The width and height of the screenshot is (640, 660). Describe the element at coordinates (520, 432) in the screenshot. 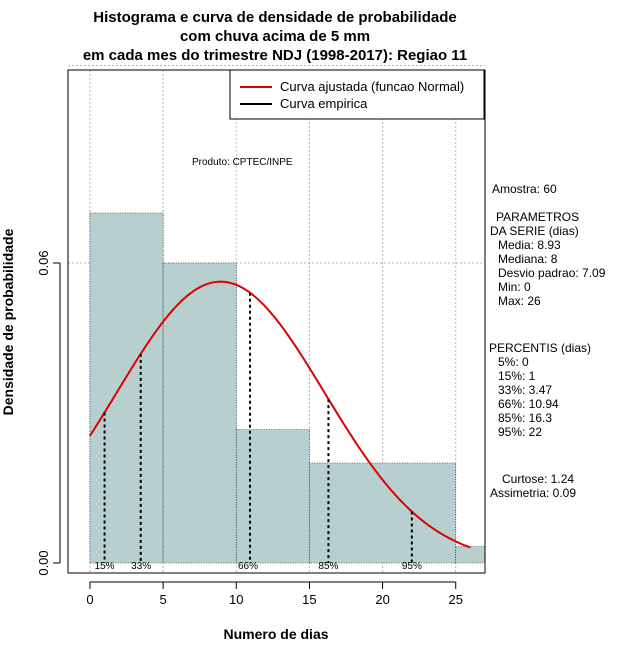

I see `stat-p95: 95%: 22` at that location.